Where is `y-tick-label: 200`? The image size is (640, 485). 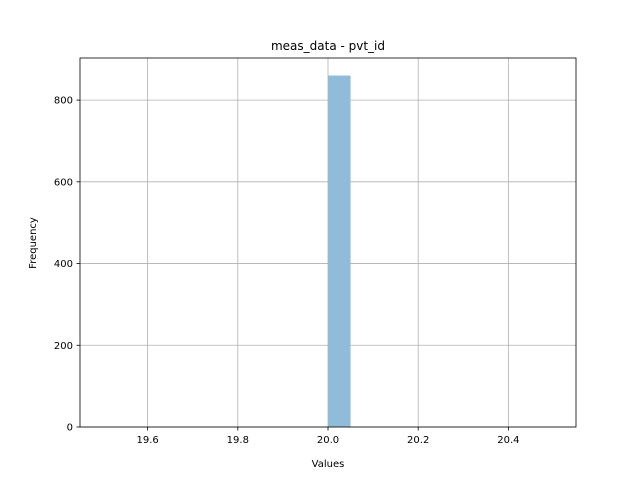
y-tick-label: 200 is located at coordinates (63, 346).